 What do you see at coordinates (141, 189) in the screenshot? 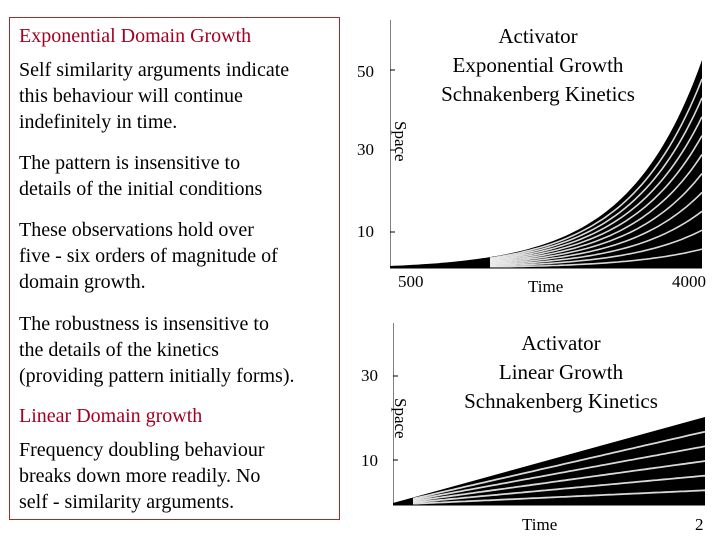
I see `text-line: details of the initial conditions` at bounding box center [141, 189].